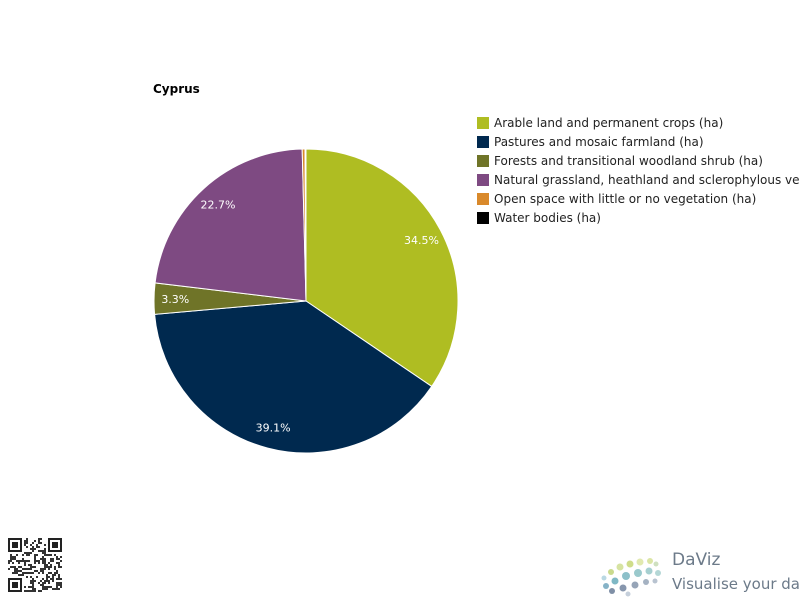 This screenshot has width=800, height=600. I want to click on chart-title: Cyprus, so click(176, 89).